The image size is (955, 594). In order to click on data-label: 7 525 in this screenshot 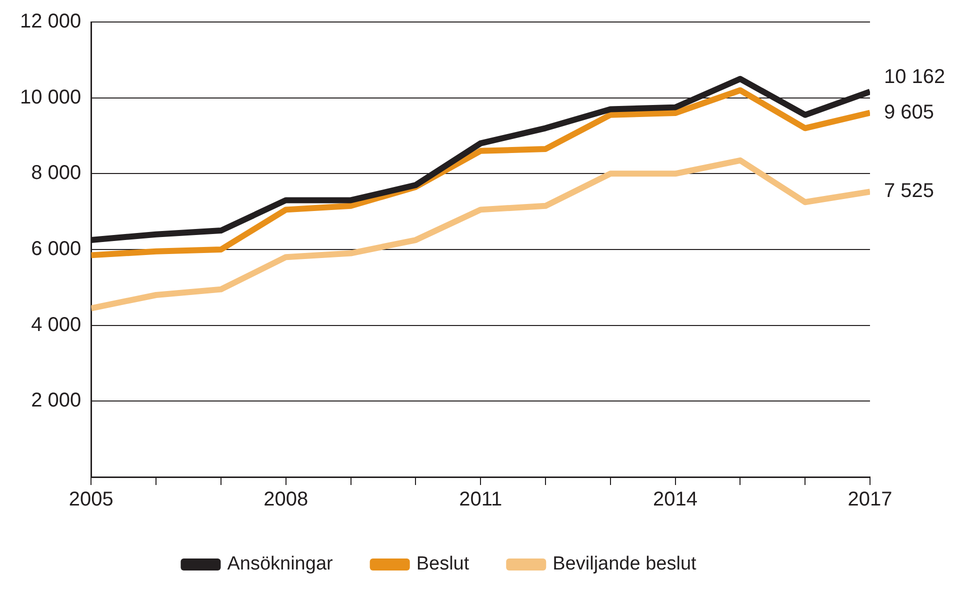, I will do `click(909, 191)`.